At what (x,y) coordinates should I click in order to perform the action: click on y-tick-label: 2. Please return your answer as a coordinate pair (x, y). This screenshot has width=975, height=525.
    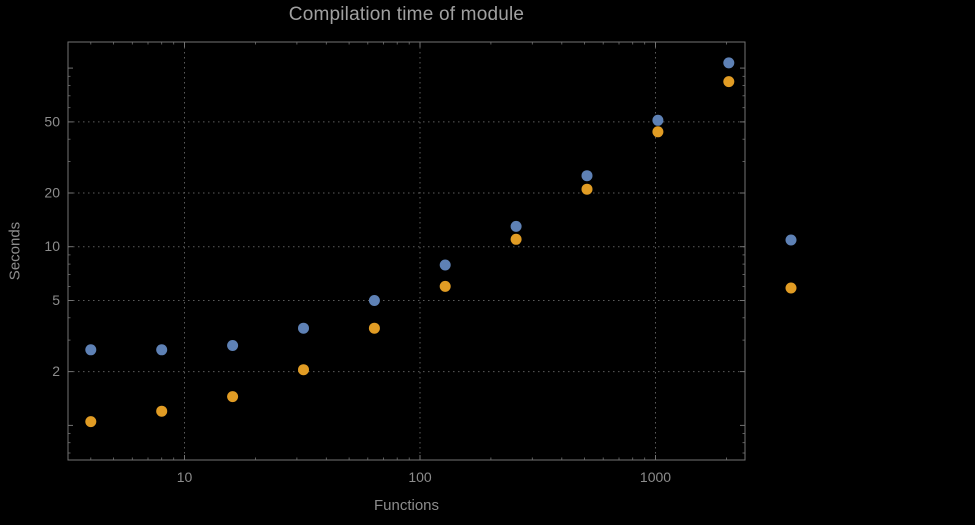
    Looking at the image, I should click on (56, 371).